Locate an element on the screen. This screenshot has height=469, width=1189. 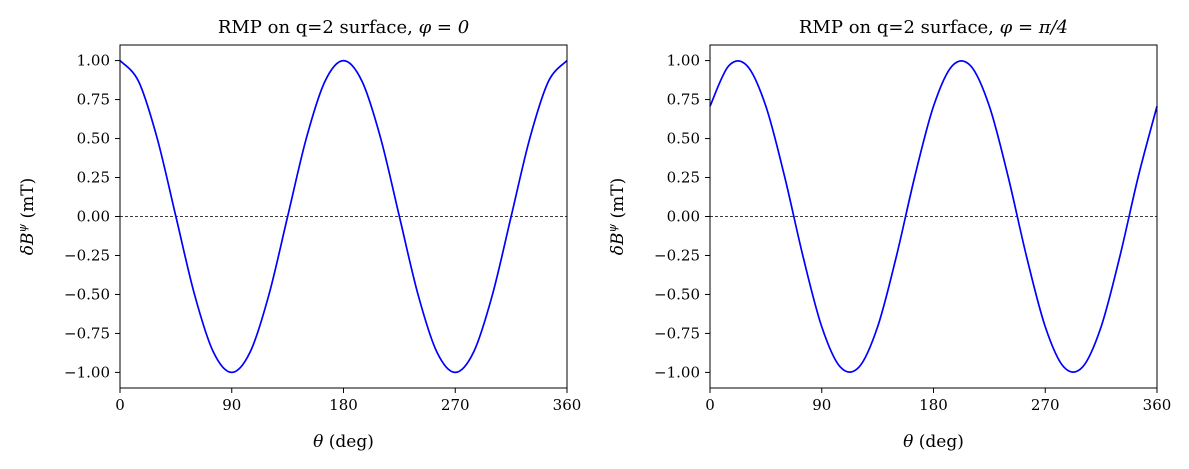
chart-title: RMP on q=2 surface, φ = π/4 is located at coordinates (933, 27).